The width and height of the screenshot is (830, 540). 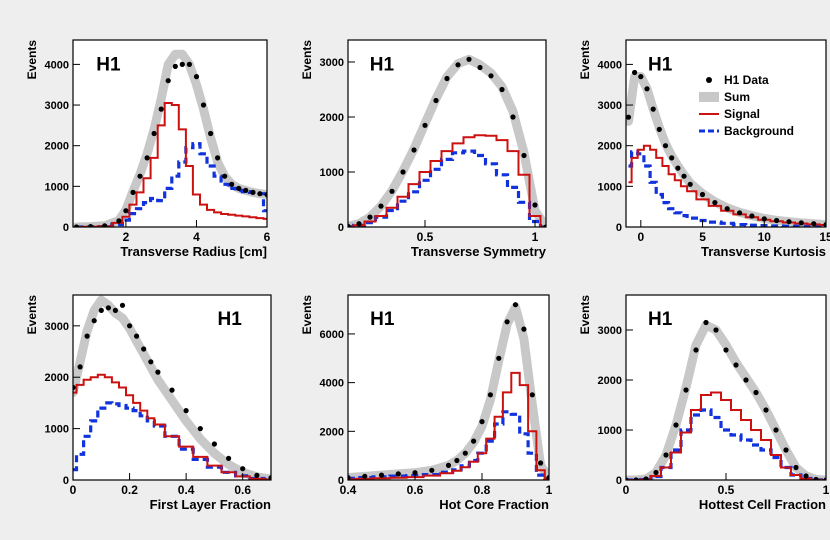 I want to click on x-tick-label: 0.6, so click(x=415, y=490).